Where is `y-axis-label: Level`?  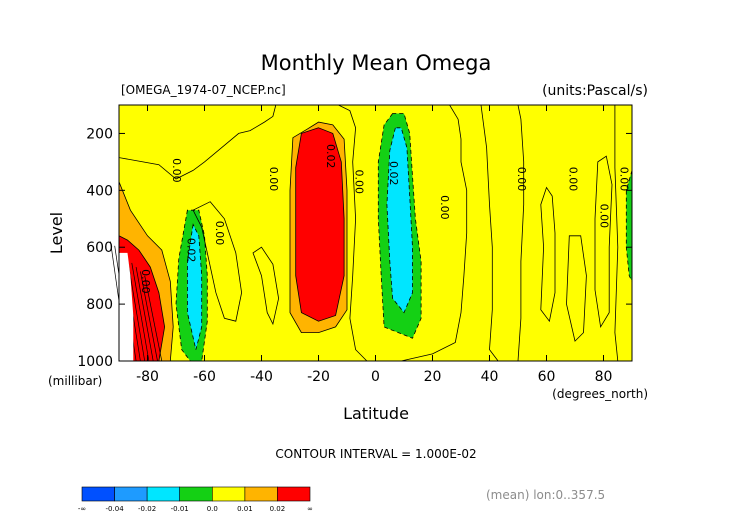 y-axis-label: Level is located at coordinates (56, 233).